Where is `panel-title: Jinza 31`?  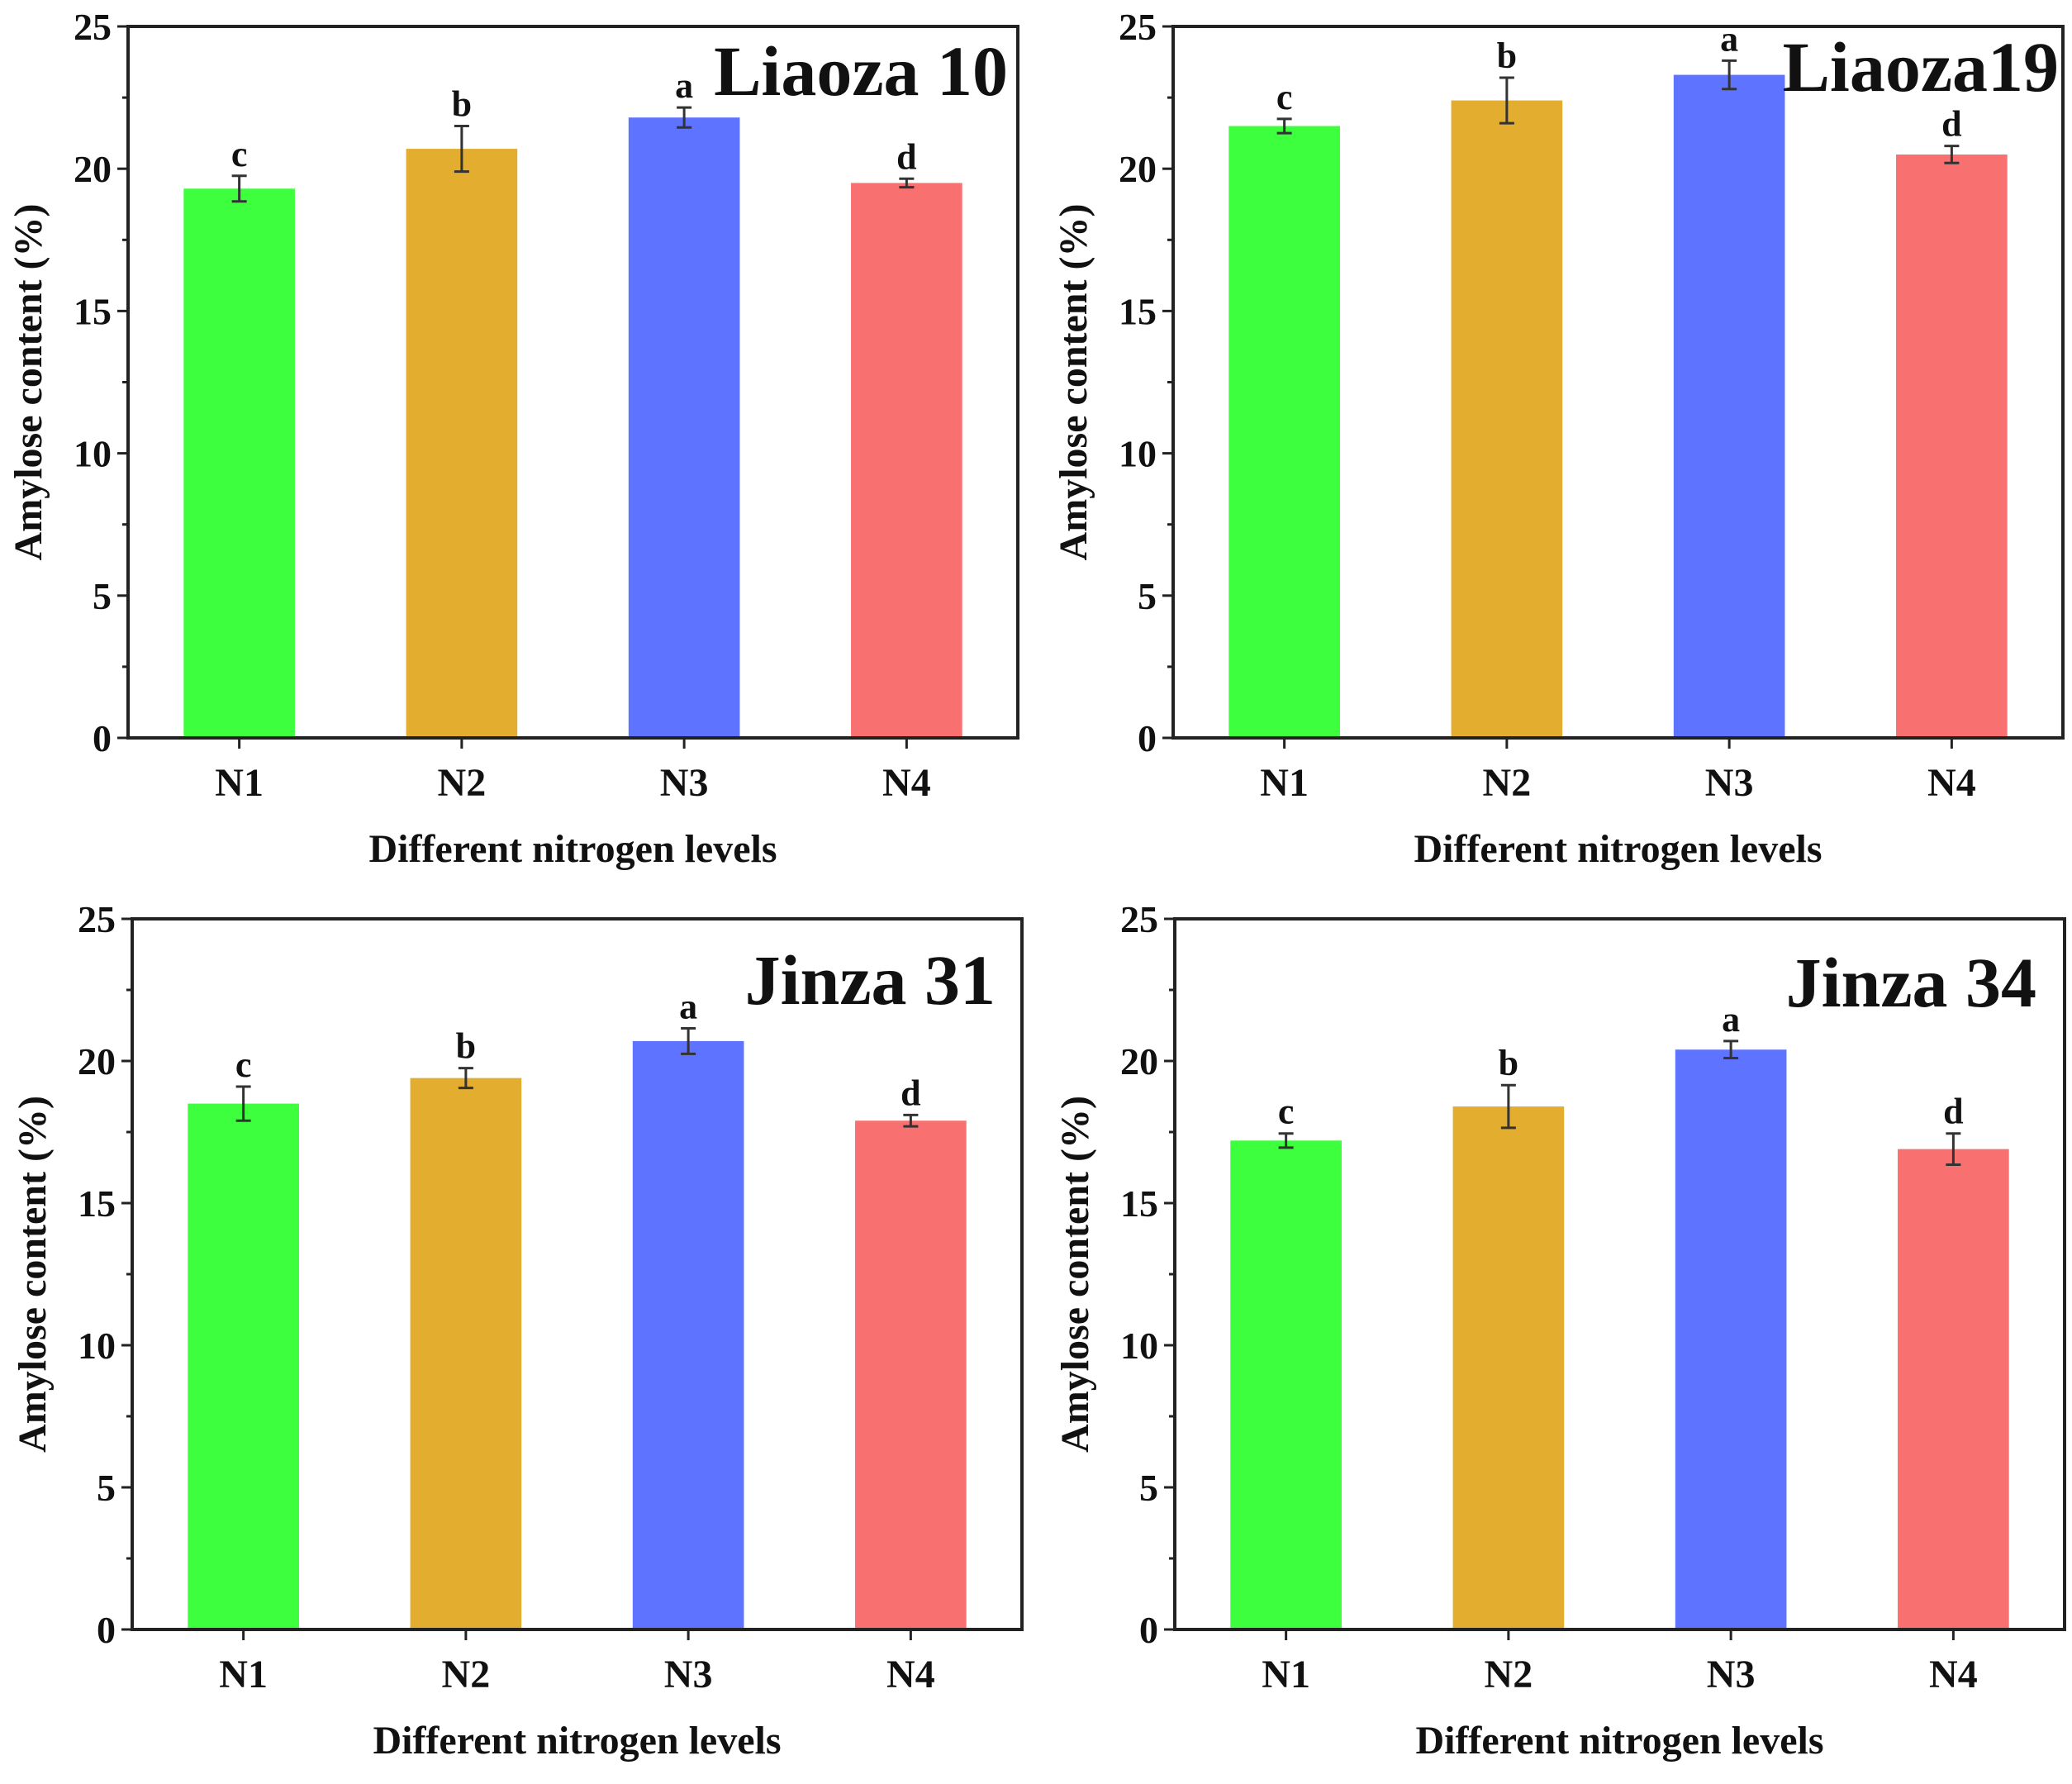 panel-title: Jinza 31 is located at coordinates (870, 980).